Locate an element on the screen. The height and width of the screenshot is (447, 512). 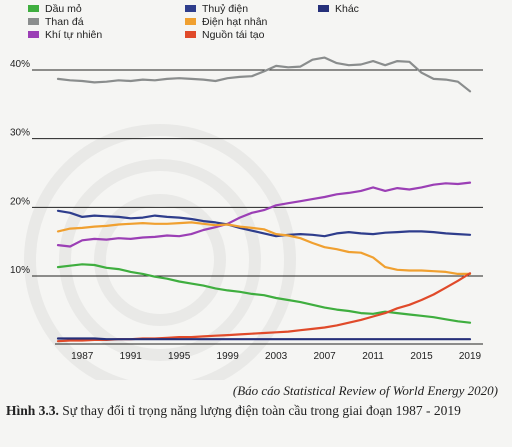
x-tick-label: 1999 is located at coordinates (228, 356).